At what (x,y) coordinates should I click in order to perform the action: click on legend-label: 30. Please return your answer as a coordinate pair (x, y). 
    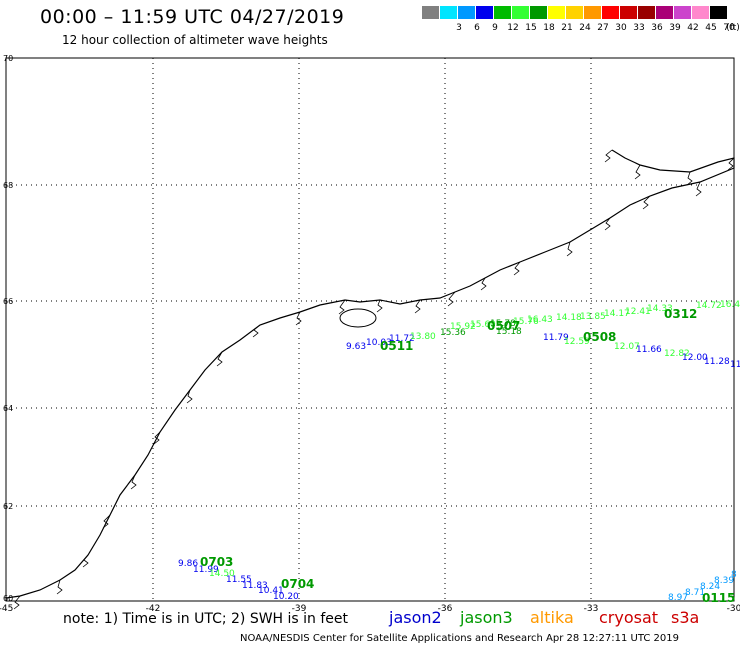
    Looking at the image, I should click on (621, 28).